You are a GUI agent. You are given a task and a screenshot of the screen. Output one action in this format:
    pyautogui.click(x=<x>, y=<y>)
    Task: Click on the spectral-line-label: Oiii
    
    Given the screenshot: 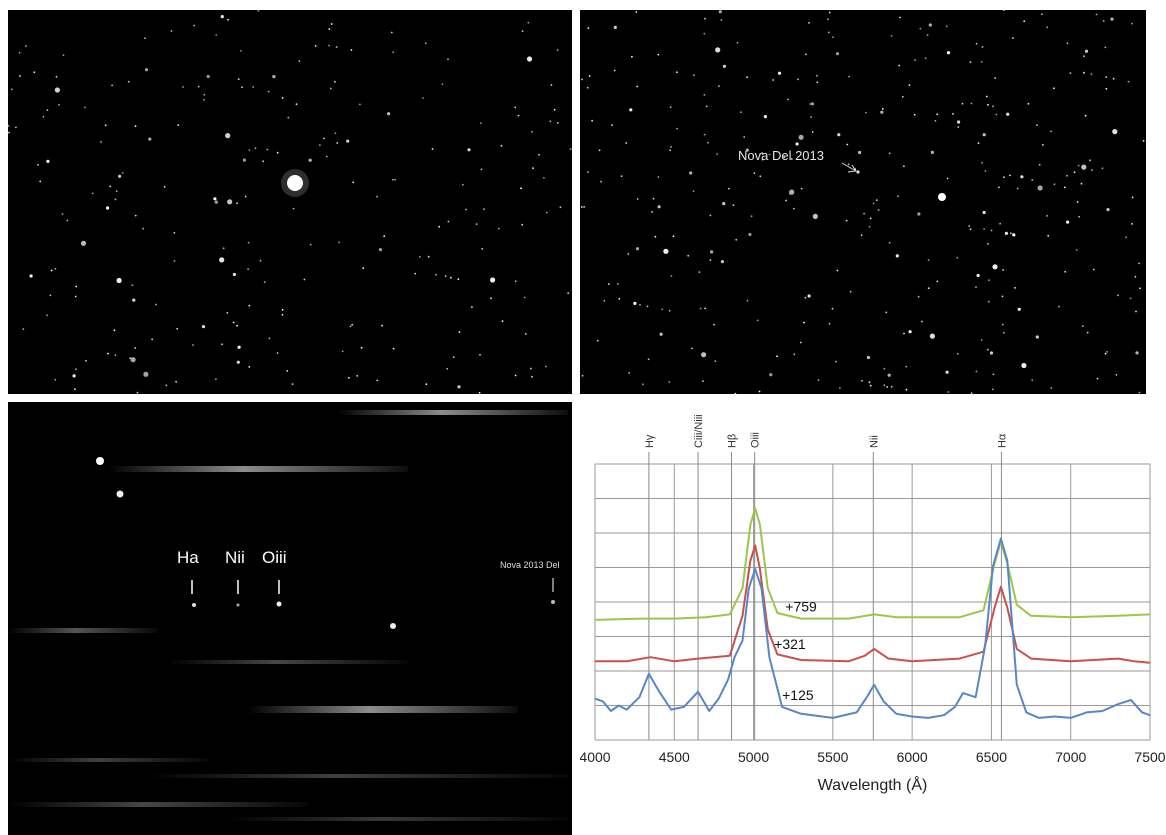 What is the action you would take?
    pyautogui.click(x=756, y=440)
    